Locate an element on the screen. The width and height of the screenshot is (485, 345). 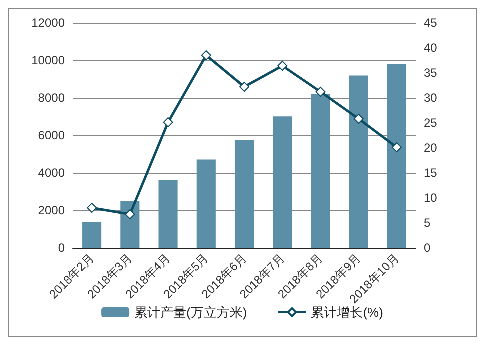
y2-tick-label: 10 is located at coordinates (431, 198).